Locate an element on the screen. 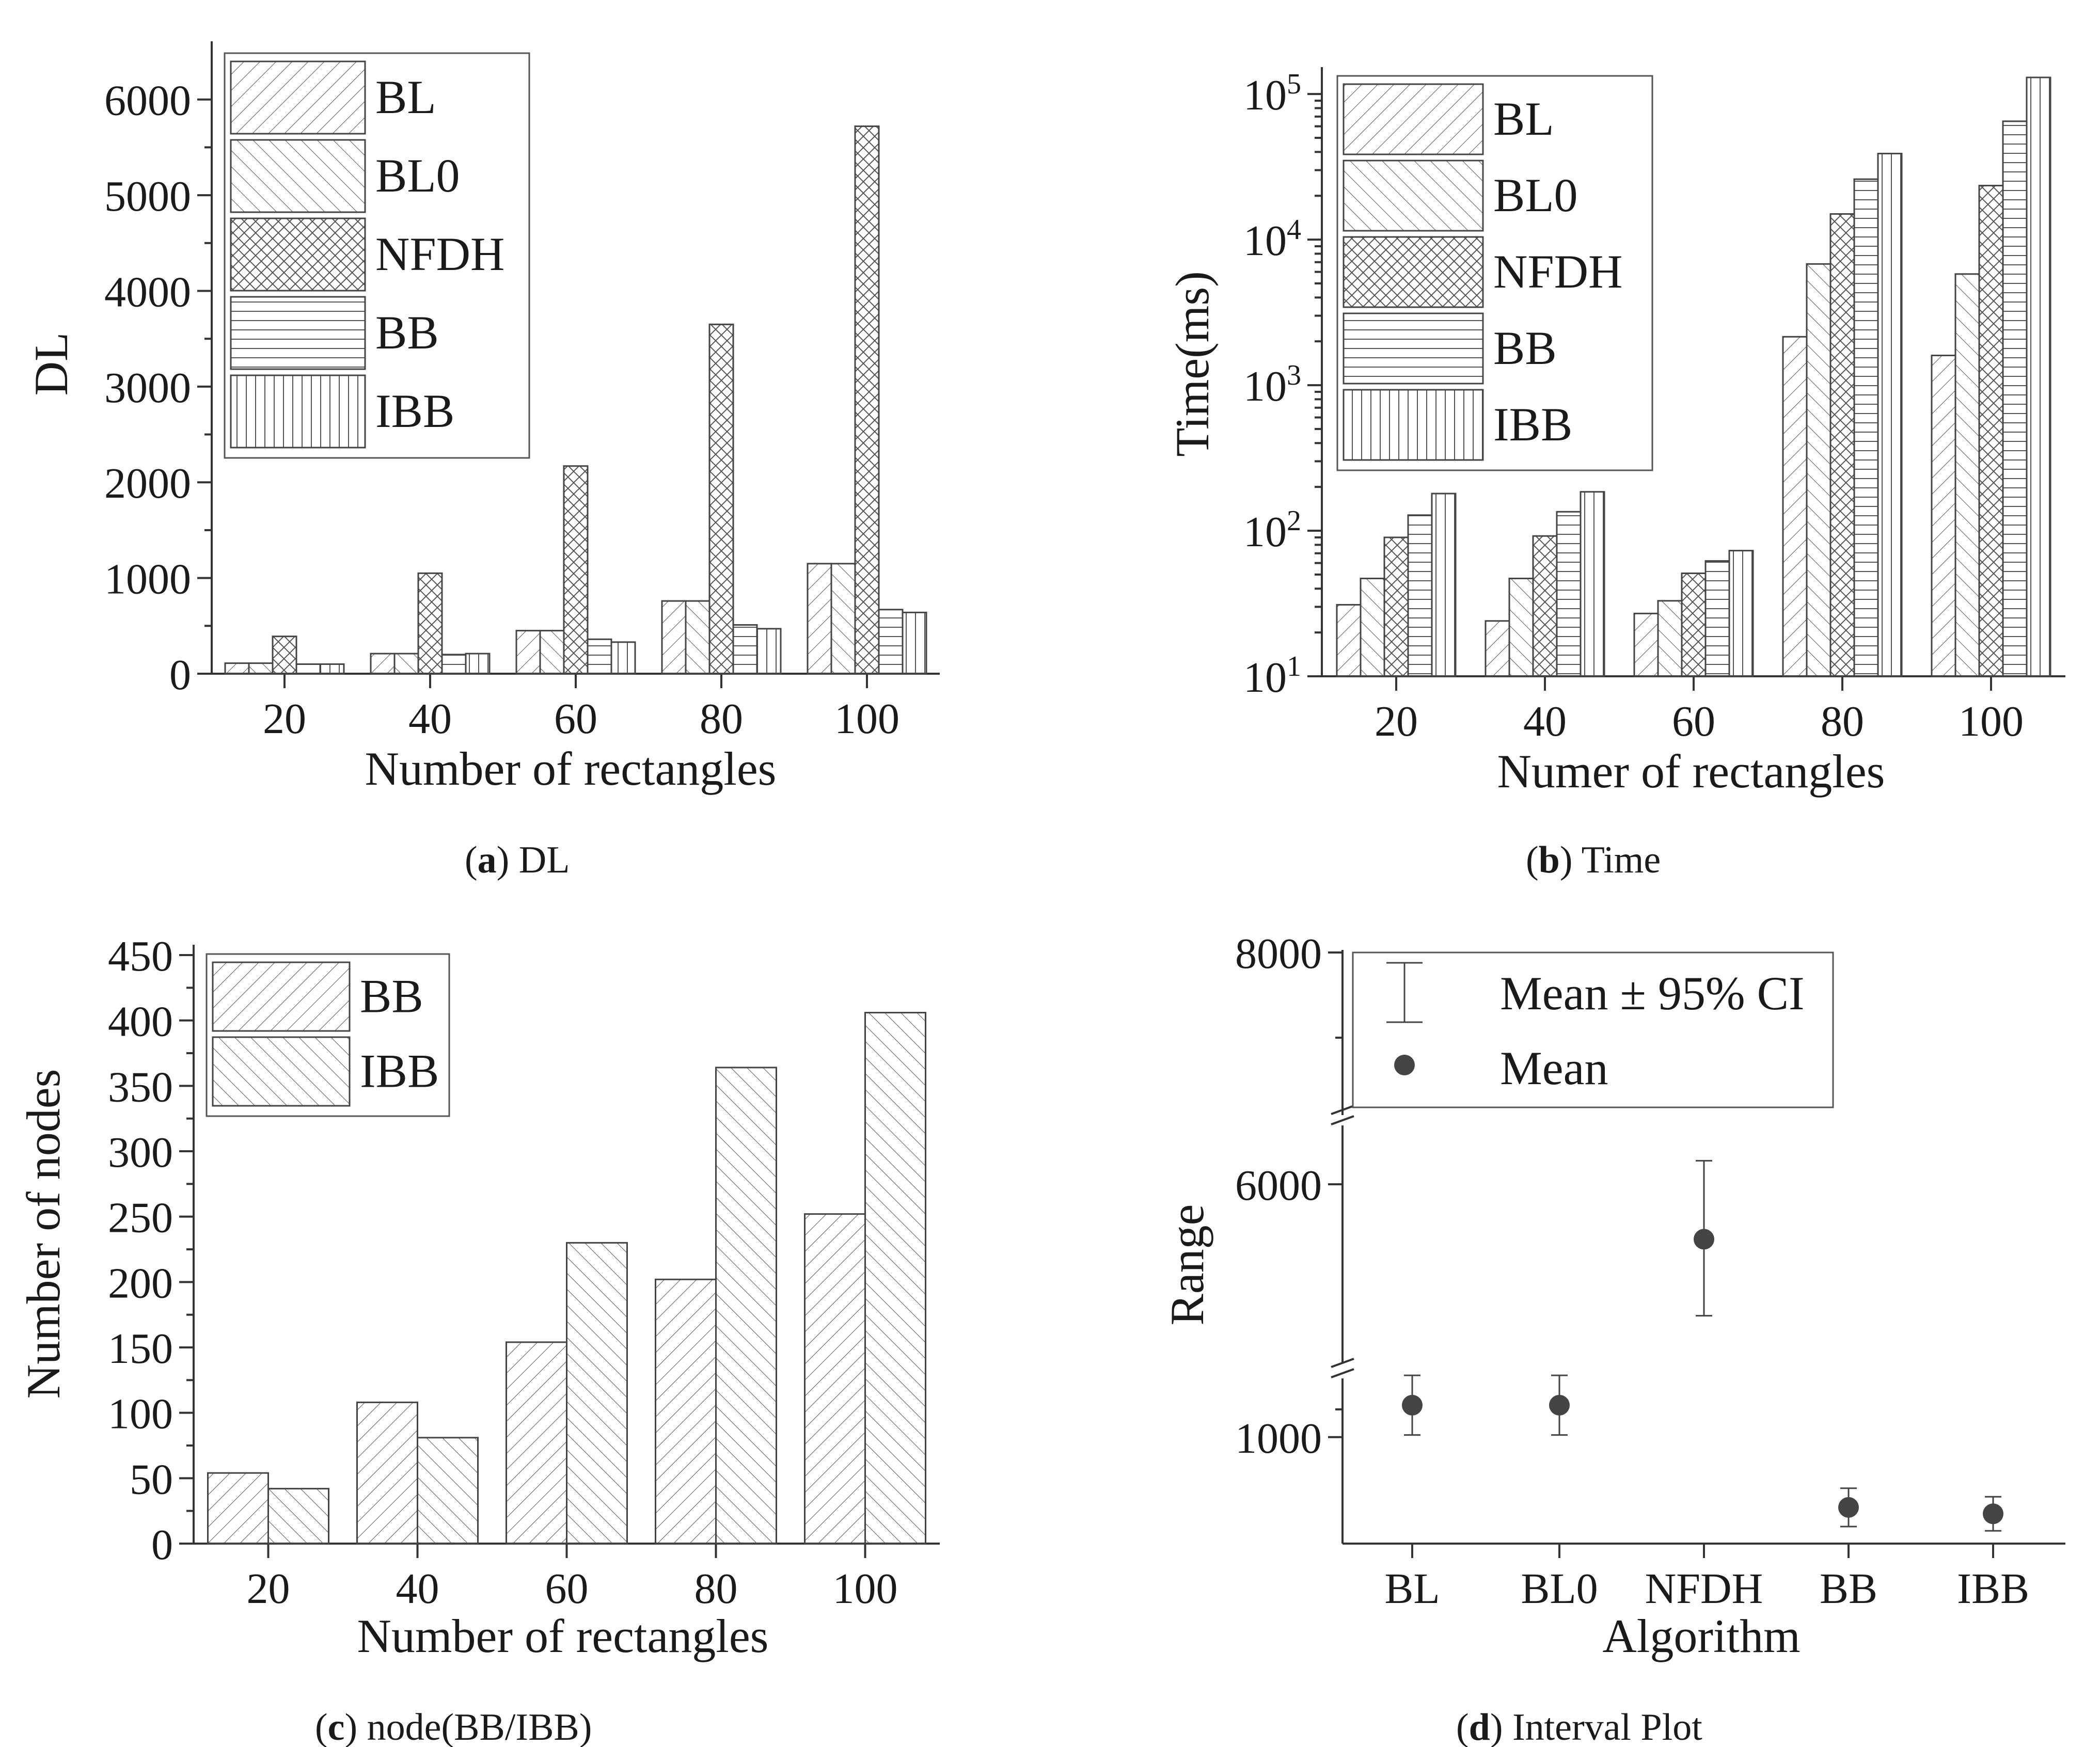 The image size is (2100, 1747). c-legend-swatch-bb is located at coordinates (282, 996).